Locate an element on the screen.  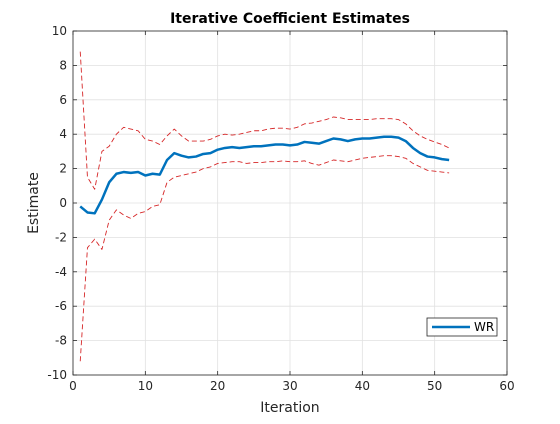
x-tick-label: 60 is located at coordinates (506, 386).